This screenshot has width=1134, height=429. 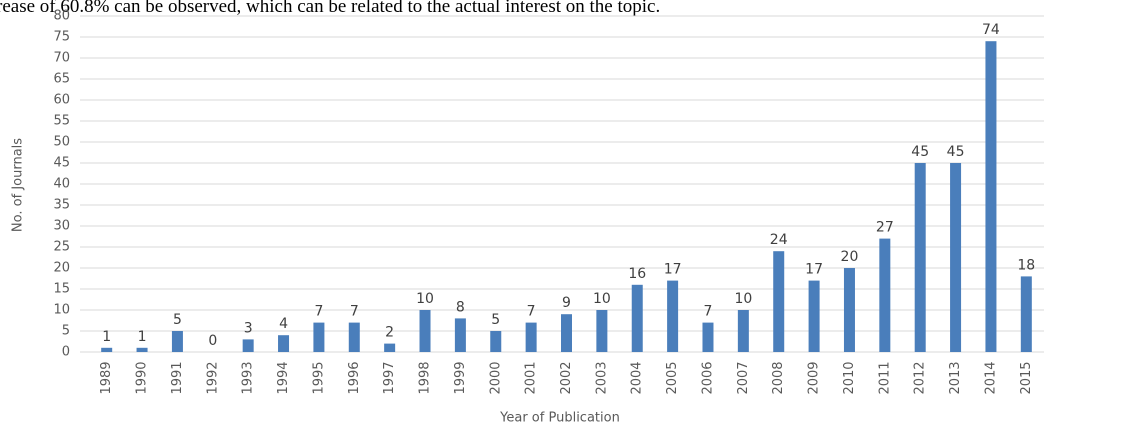 What do you see at coordinates (389, 377) in the screenshot?
I see `x-tick-label: 1997` at bounding box center [389, 377].